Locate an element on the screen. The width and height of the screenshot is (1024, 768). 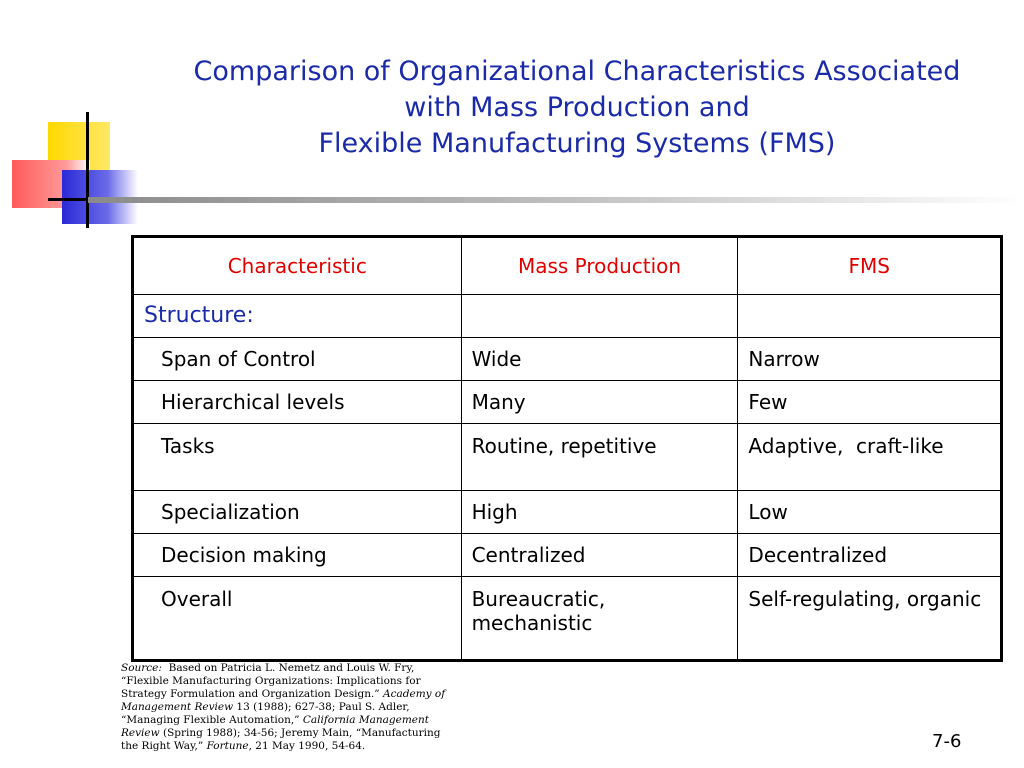
title-divider is located at coordinates (556, 200).